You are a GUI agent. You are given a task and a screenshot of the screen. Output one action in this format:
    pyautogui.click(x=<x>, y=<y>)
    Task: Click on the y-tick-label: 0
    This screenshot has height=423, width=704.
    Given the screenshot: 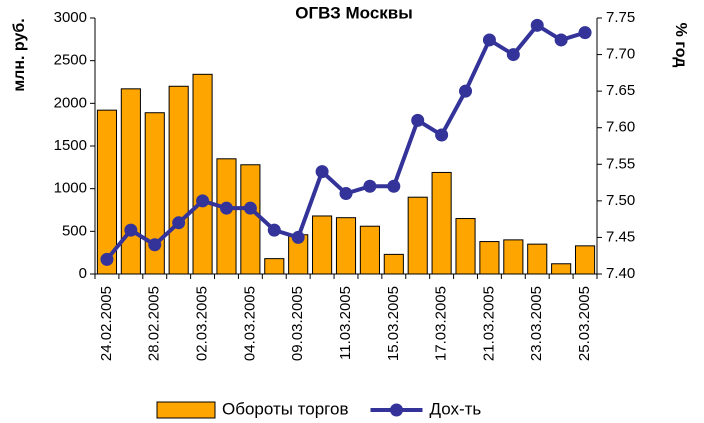 What is the action you would take?
    pyautogui.click(x=83, y=273)
    